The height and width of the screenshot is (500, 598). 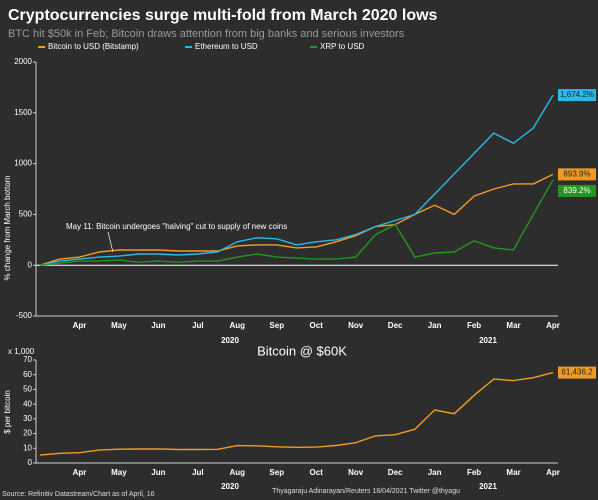 What do you see at coordinates (27, 389) in the screenshot?
I see `y-tick-label: 50` at bounding box center [27, 389].